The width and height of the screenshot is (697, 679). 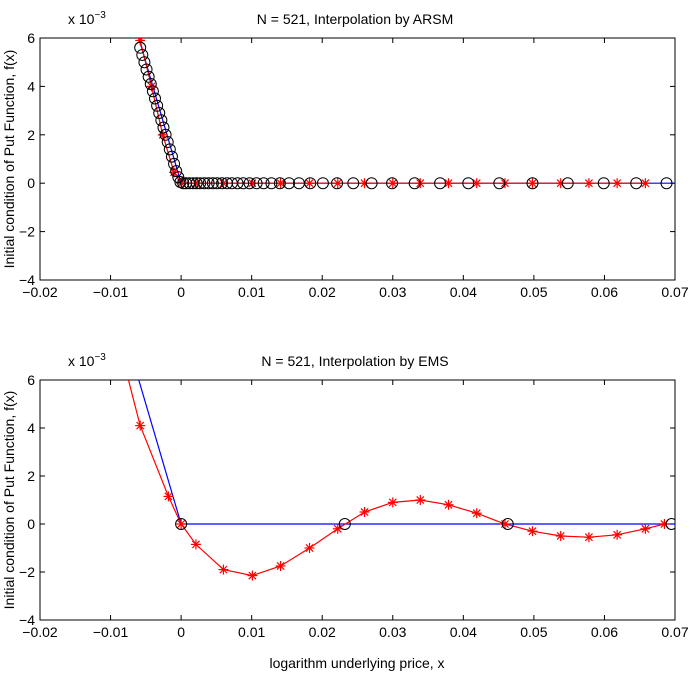 I want to click on arsm-y-tick-label: −4, so click(x=27, y=280).